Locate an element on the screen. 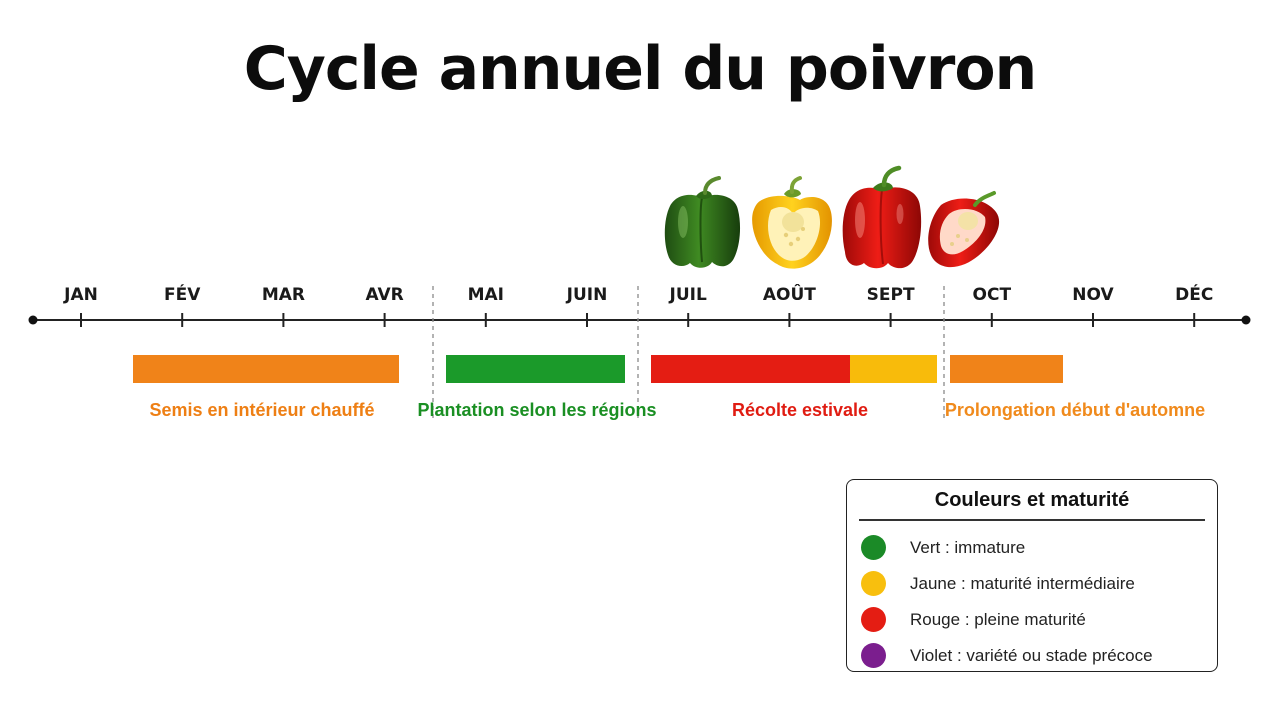 This screenshot has height=720, width=1280. legend-item-vert: Vert : immature is located at coordinates (1032, 548).